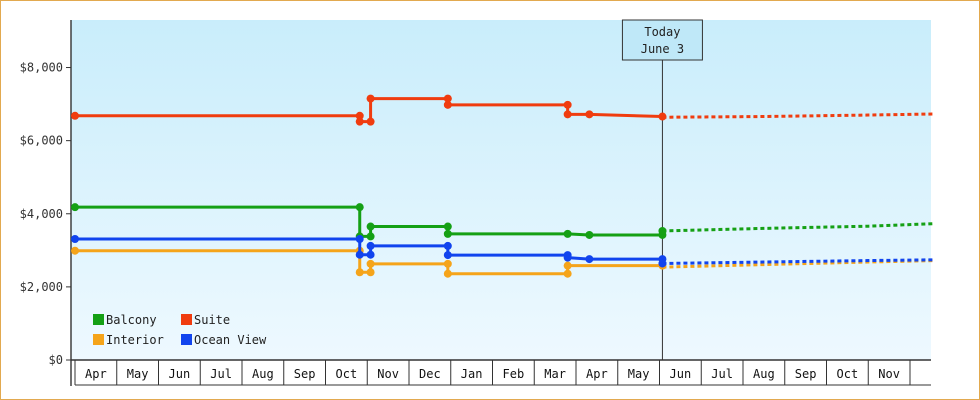  What do you see at coordinates (180, 330) in the screenshot?
I see `legend: Balcony Suite Interior Ocean View` at bounding box center [180, 330].